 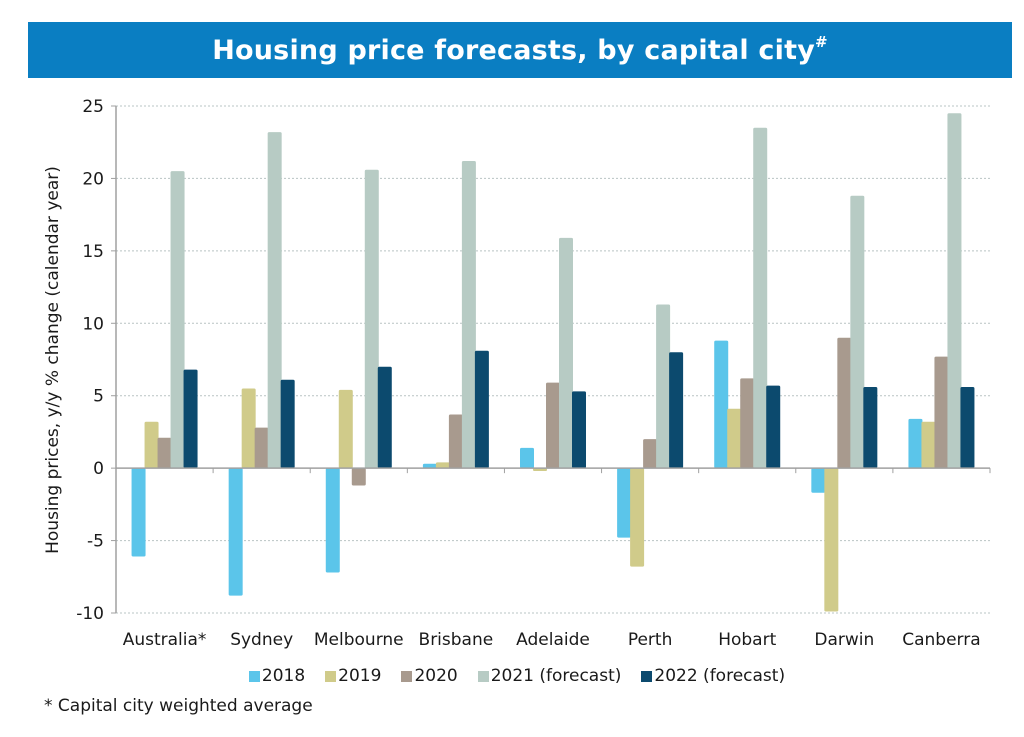 What do you see at coordinates (721, 404) in the screenshot?
I see `bar-2018-hobart` at bounding box center [721, 404].